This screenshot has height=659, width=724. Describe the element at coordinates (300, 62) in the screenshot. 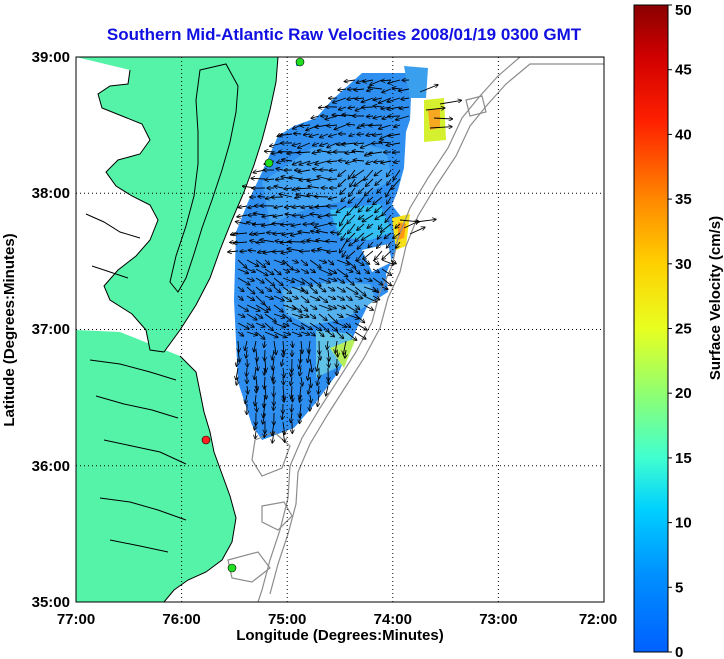

I see `station-marker-north` at that location.